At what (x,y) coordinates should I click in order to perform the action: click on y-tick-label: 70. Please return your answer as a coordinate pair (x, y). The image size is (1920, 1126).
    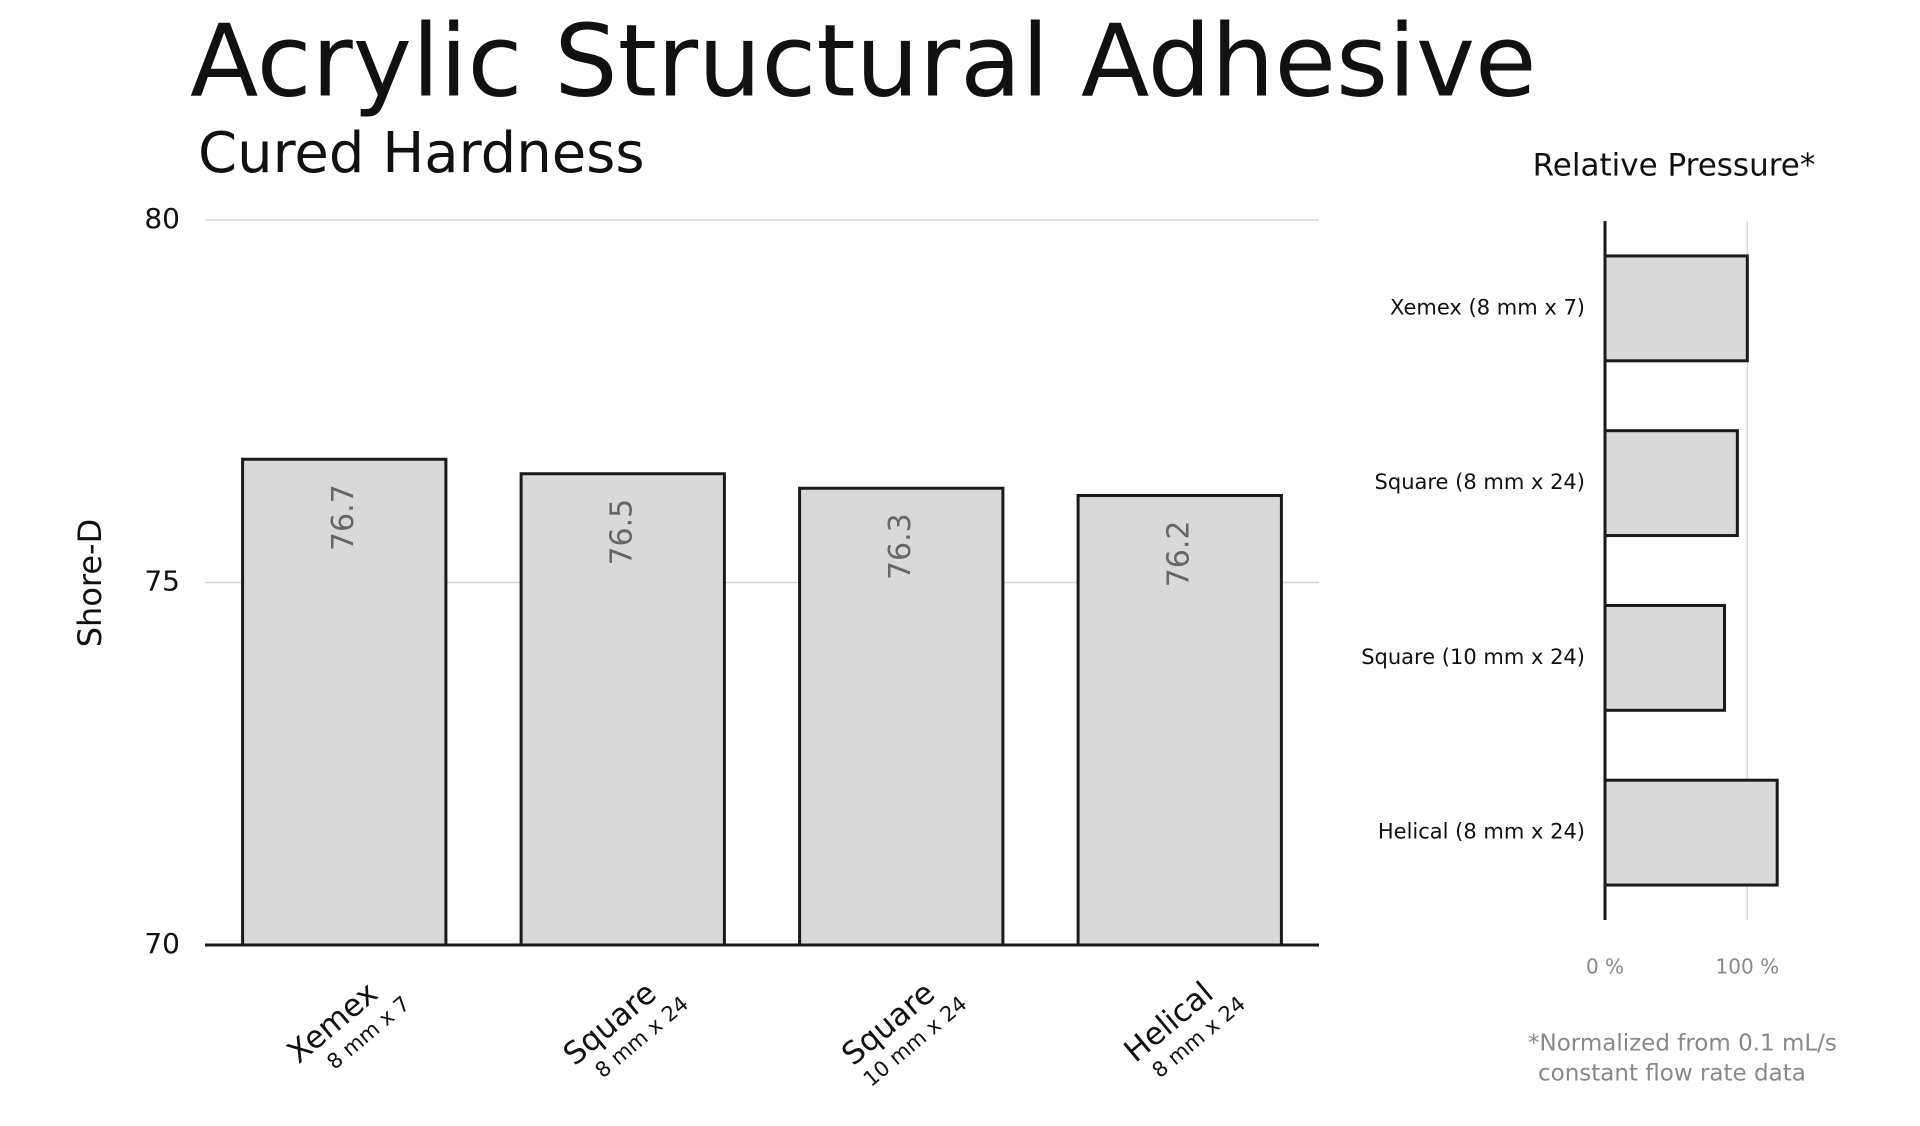
    Looking at the image, I should click on (162, 943).